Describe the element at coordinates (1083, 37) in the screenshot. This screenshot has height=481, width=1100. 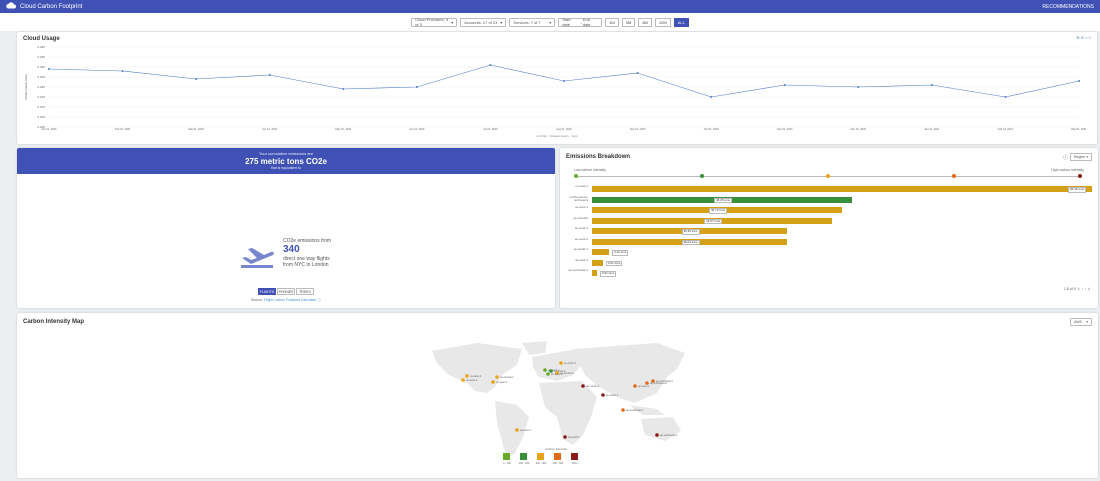
I see `chart-toolbar-icons: ⊕ ⊖ ⌂ ≡` at that location.